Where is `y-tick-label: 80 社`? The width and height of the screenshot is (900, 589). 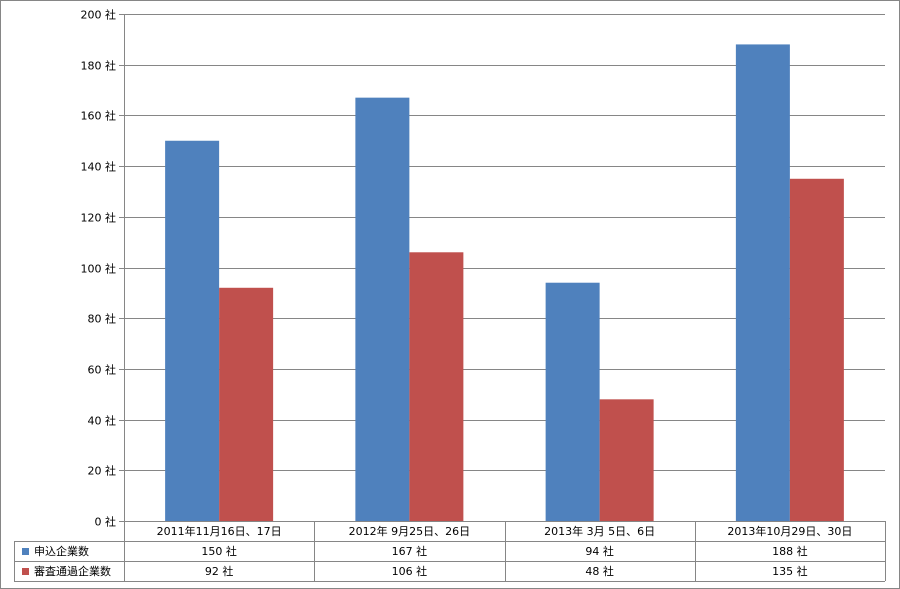 y-tick-label: 80 社 is located at coordinates (102, 319).